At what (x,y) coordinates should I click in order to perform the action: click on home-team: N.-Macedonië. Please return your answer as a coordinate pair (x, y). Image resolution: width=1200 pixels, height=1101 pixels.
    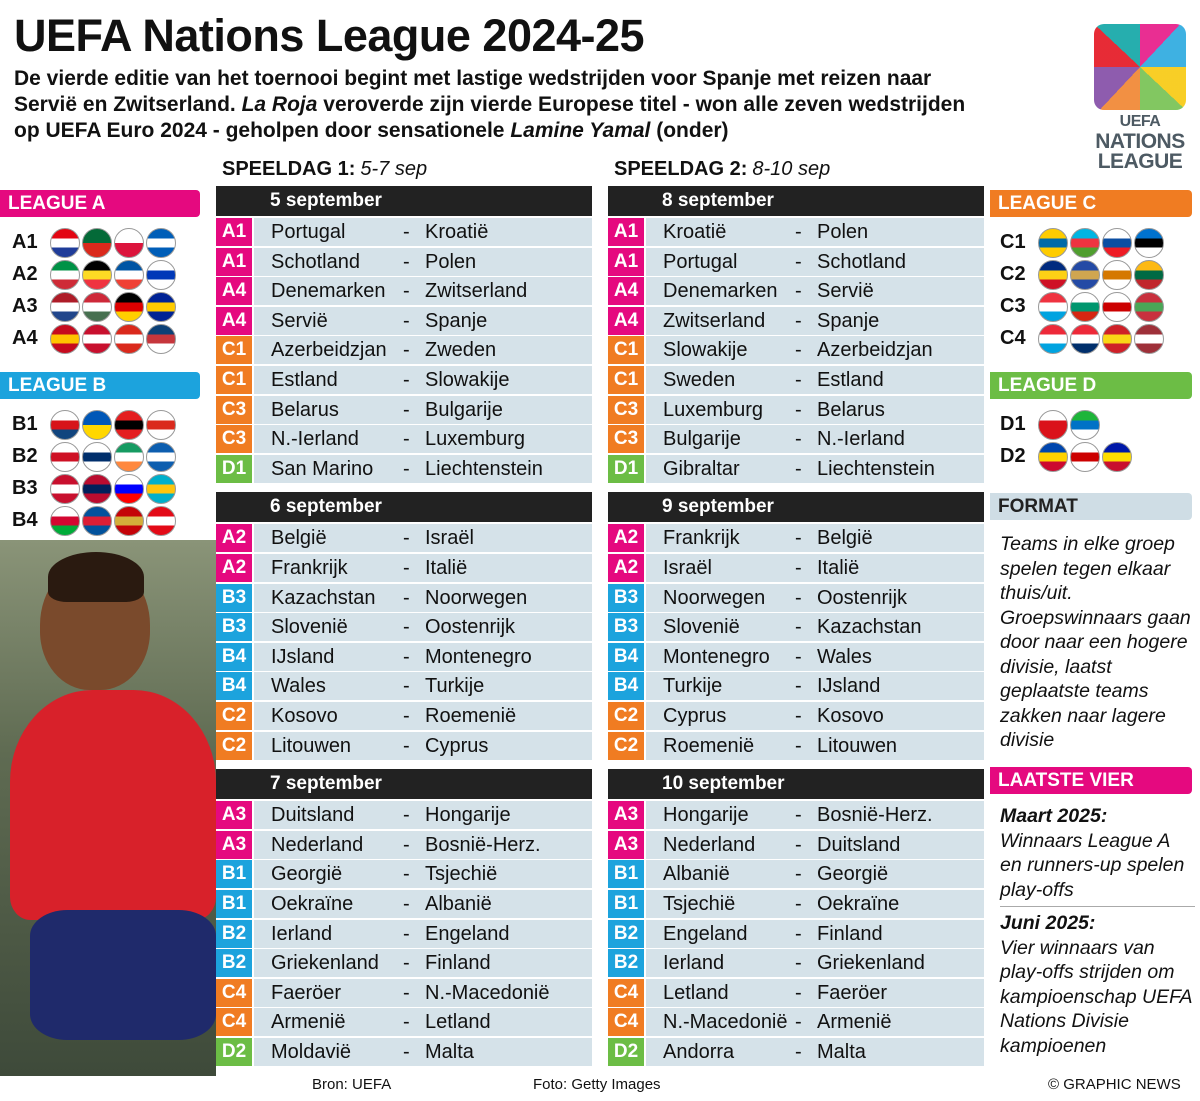
    Looking at the image, I should click on (725, 1022).